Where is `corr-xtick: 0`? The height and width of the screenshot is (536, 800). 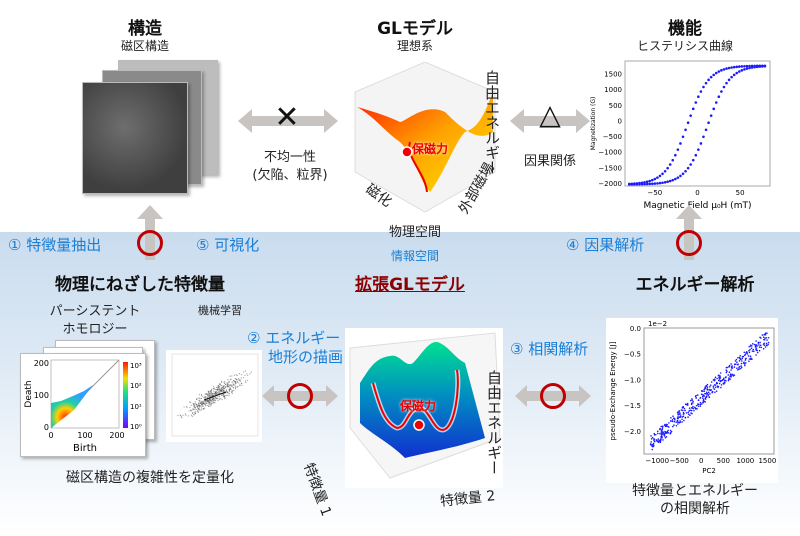
corr-xtick: 0 is located at coordinates (701, 461).